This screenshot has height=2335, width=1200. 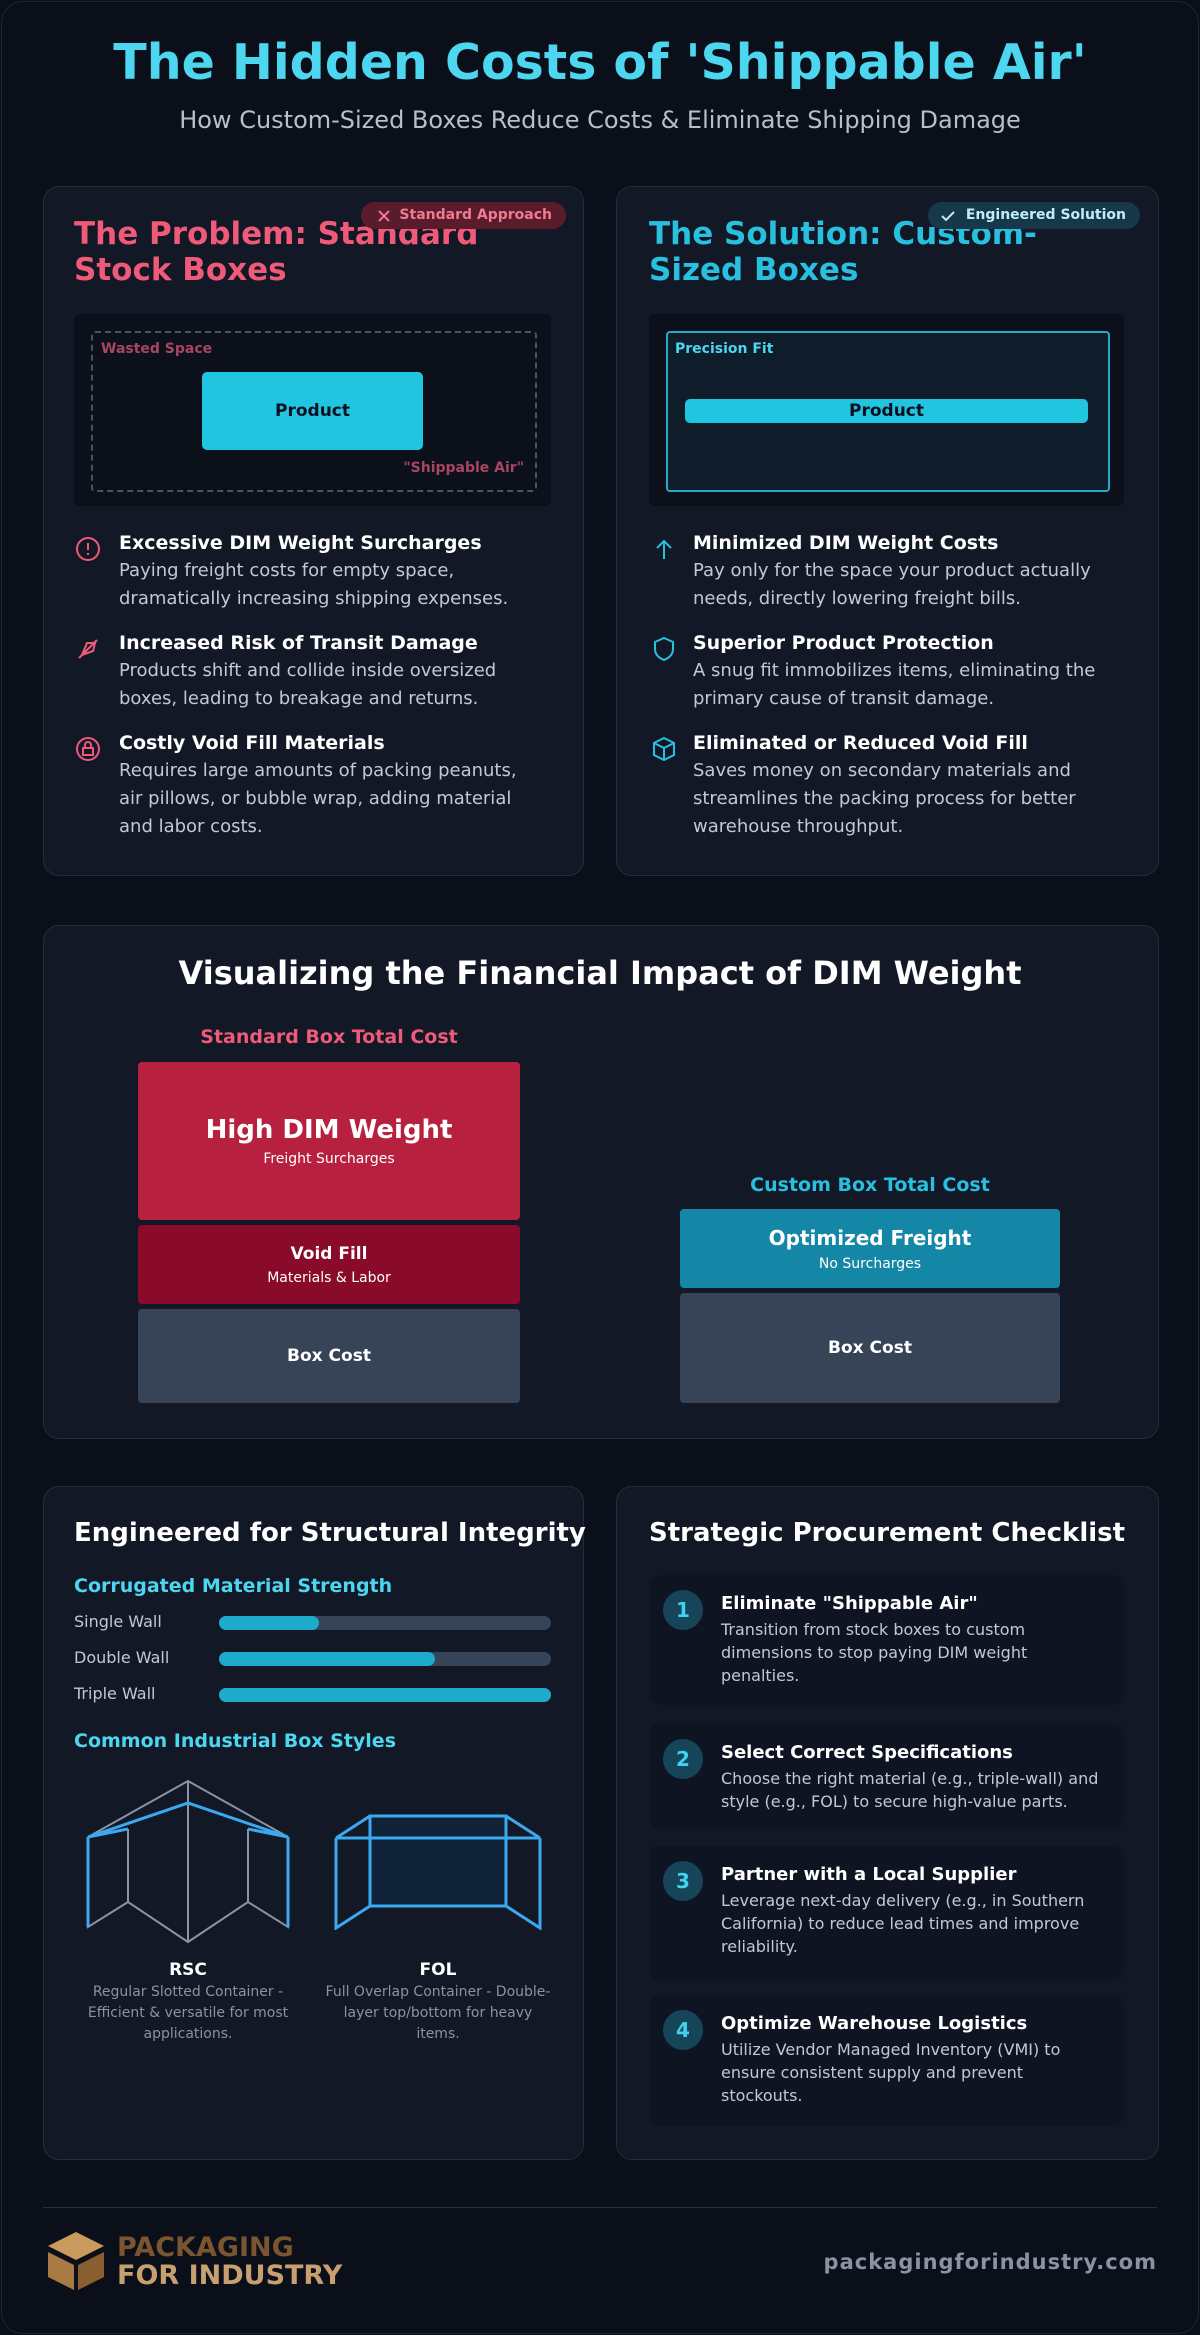 I want to click on step-title: Eliminate "Shippable Air", so click(x=849, y=1603).